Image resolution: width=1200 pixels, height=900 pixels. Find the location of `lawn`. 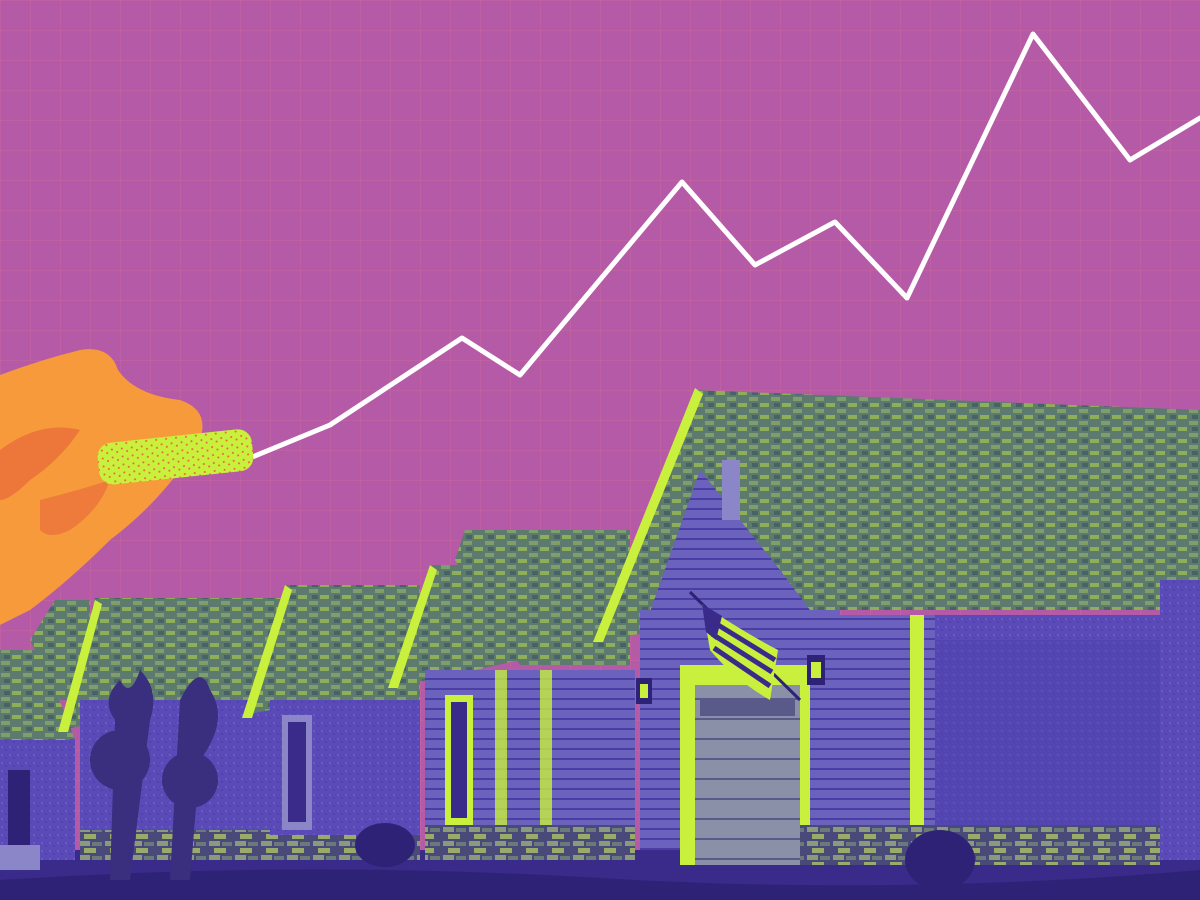

lawn is located at coordinates (600, 884).